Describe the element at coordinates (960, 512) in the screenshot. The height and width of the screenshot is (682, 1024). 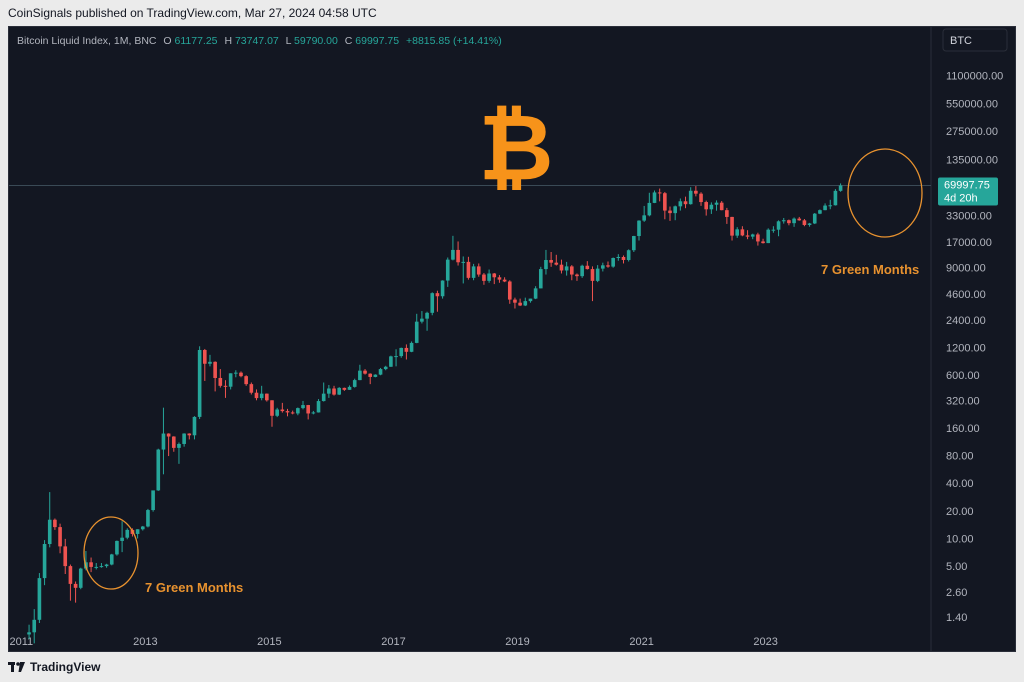
I see `price-tick-label: 20.00` at that location.